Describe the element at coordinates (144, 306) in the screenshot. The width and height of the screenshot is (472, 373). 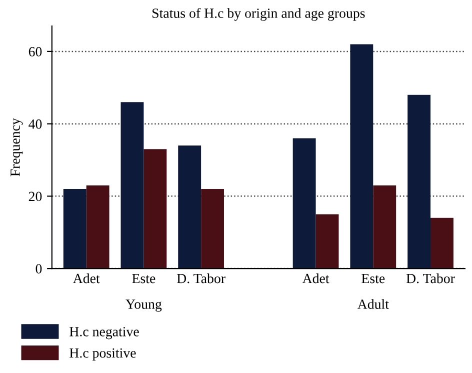
I see `text: Young` at that location.